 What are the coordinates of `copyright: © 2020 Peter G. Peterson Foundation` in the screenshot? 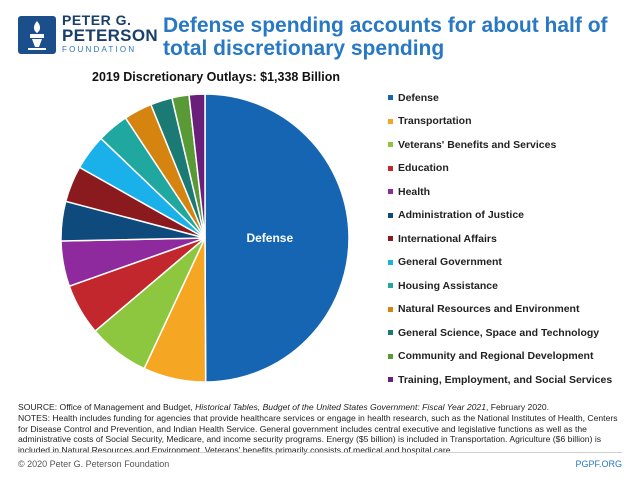 It's located at (94, 464).